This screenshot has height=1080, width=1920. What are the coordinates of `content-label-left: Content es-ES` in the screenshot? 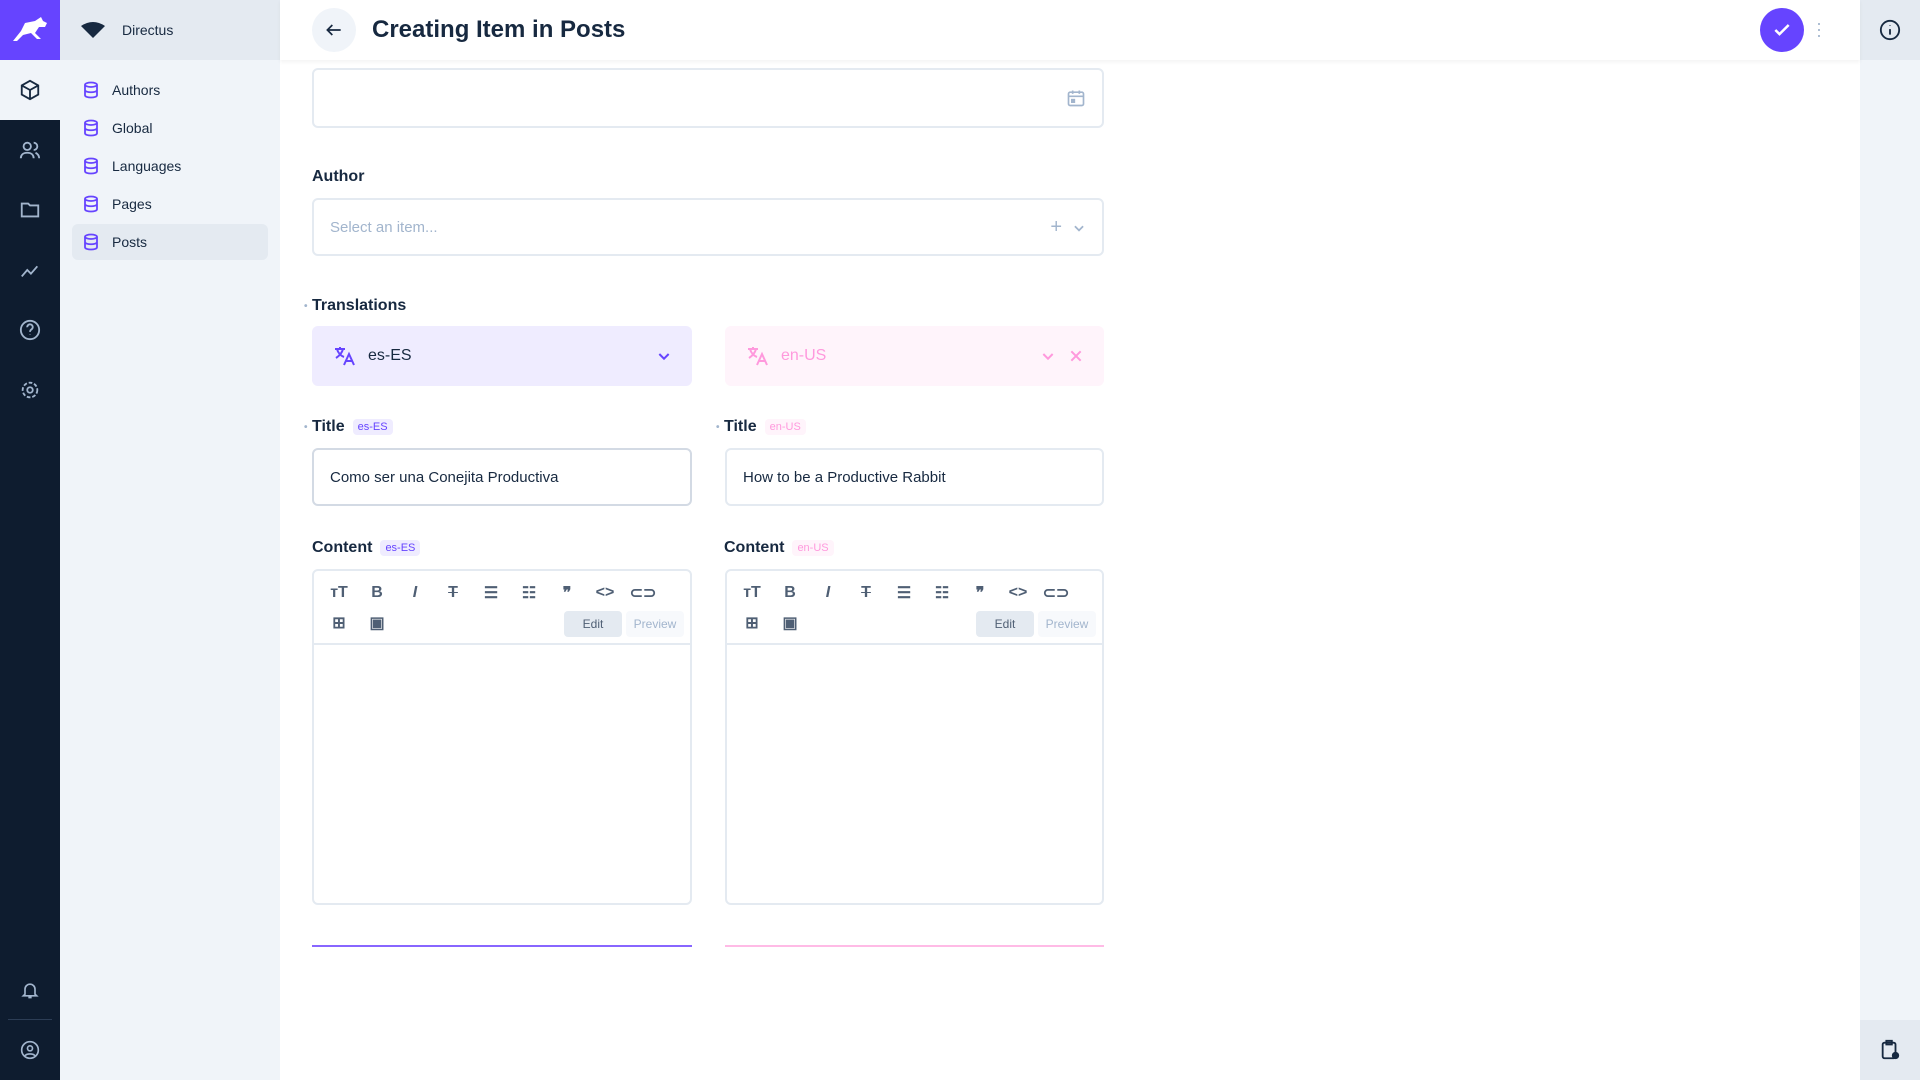 It's located at (366, 548).